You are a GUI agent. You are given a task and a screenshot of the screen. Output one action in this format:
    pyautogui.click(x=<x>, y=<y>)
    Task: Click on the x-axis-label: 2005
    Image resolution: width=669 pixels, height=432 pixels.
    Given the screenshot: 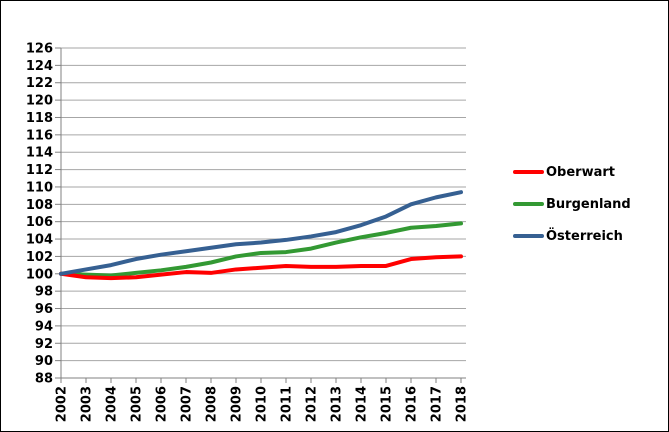 What is the action you would take?
    pyautogui.click(x=137, y=404)
    